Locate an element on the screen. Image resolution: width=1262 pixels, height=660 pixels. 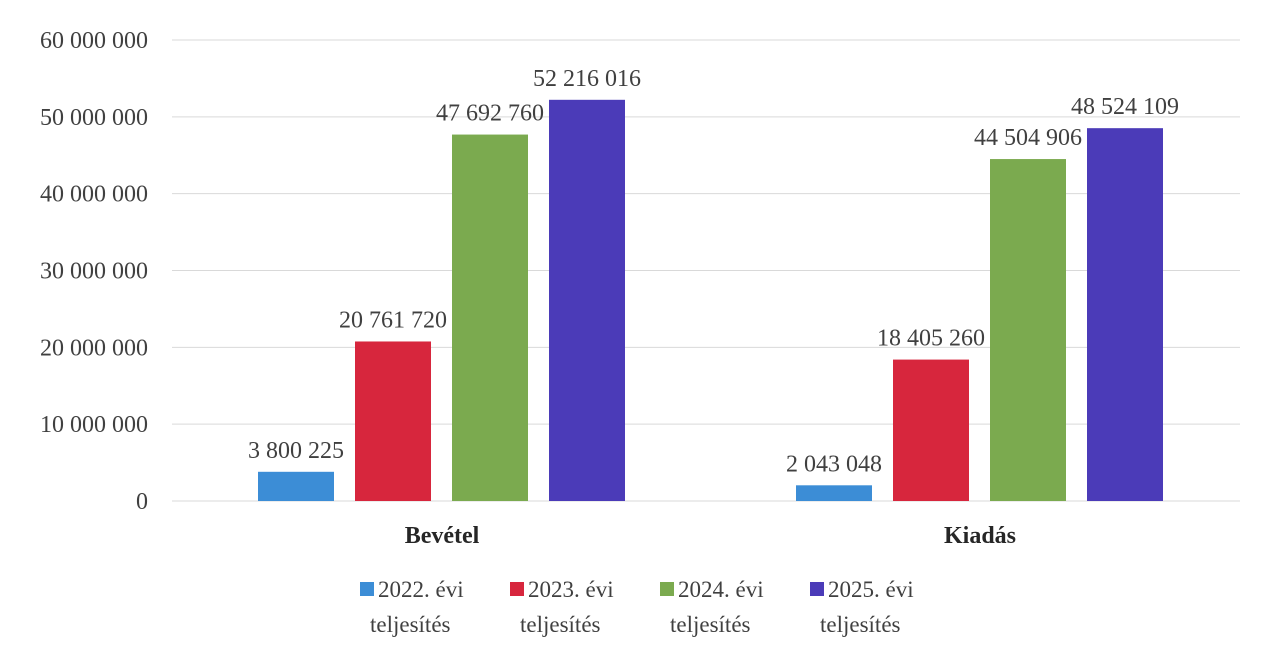
data-label: 3 800 225 is located at coordinates (296, 451).